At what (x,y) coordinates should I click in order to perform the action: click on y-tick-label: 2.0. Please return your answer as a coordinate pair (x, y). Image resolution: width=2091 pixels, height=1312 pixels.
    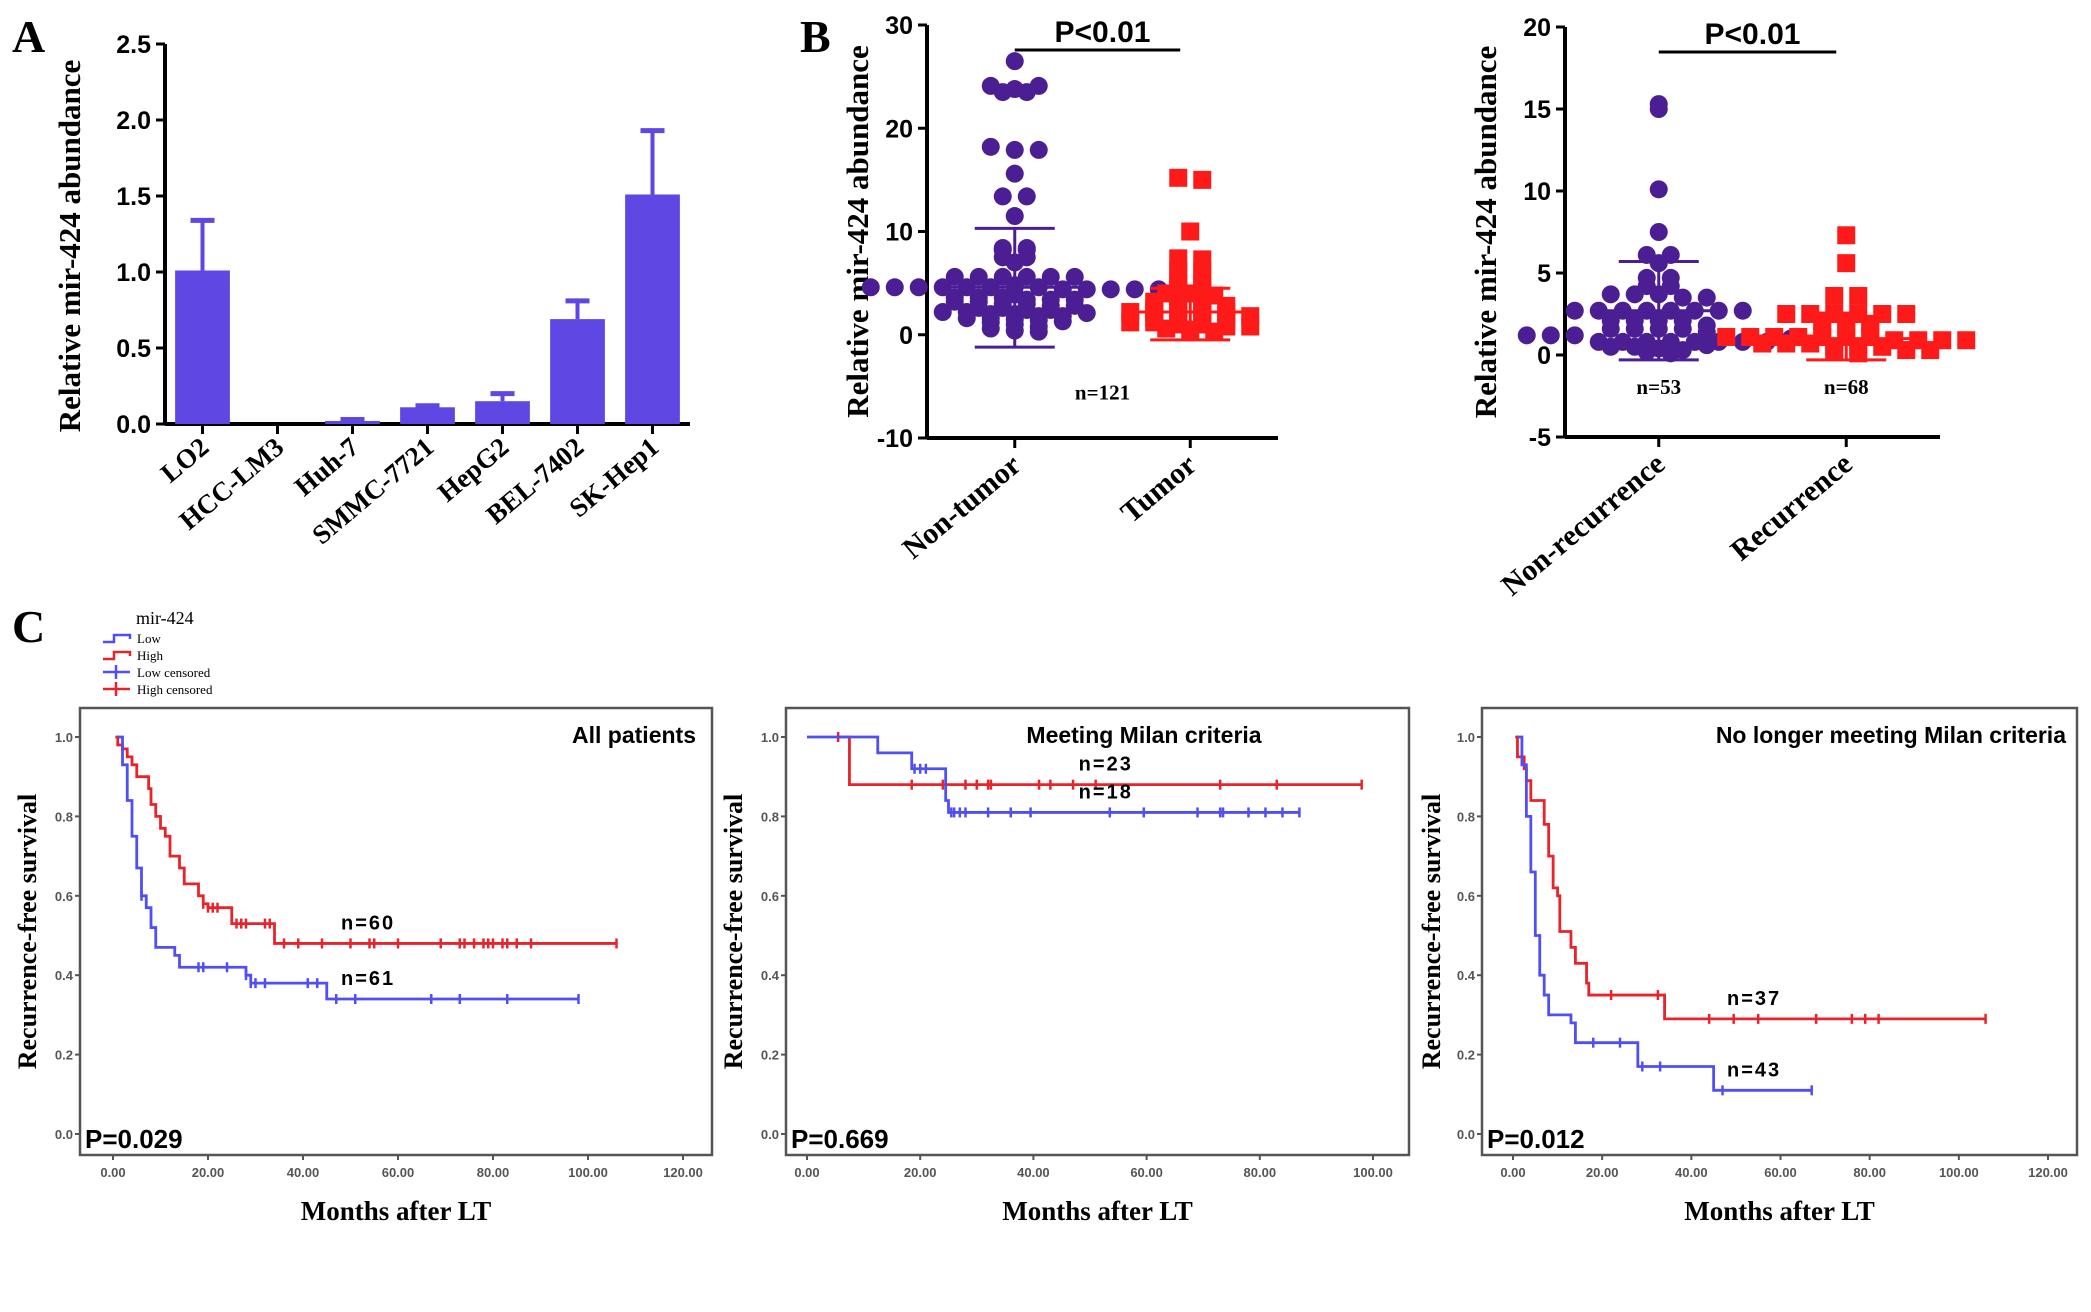
    Looking at the image, I should click on (133, 121).